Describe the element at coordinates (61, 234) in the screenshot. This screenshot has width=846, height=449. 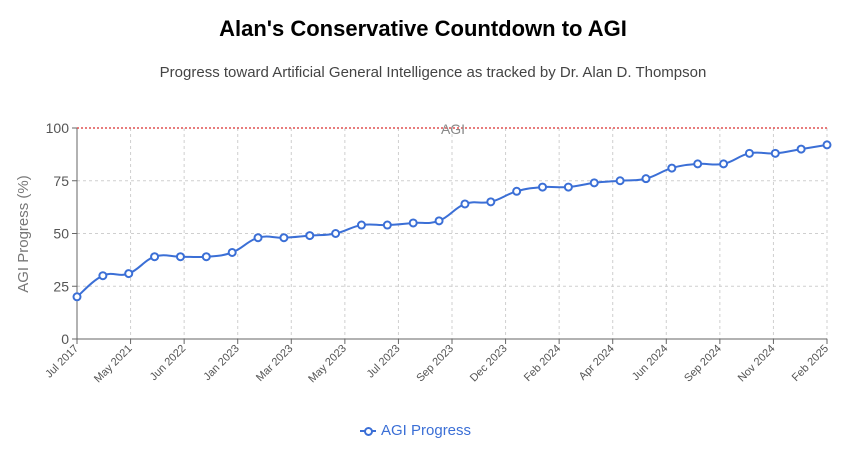
I see `y-tick-label: 50` at that location.